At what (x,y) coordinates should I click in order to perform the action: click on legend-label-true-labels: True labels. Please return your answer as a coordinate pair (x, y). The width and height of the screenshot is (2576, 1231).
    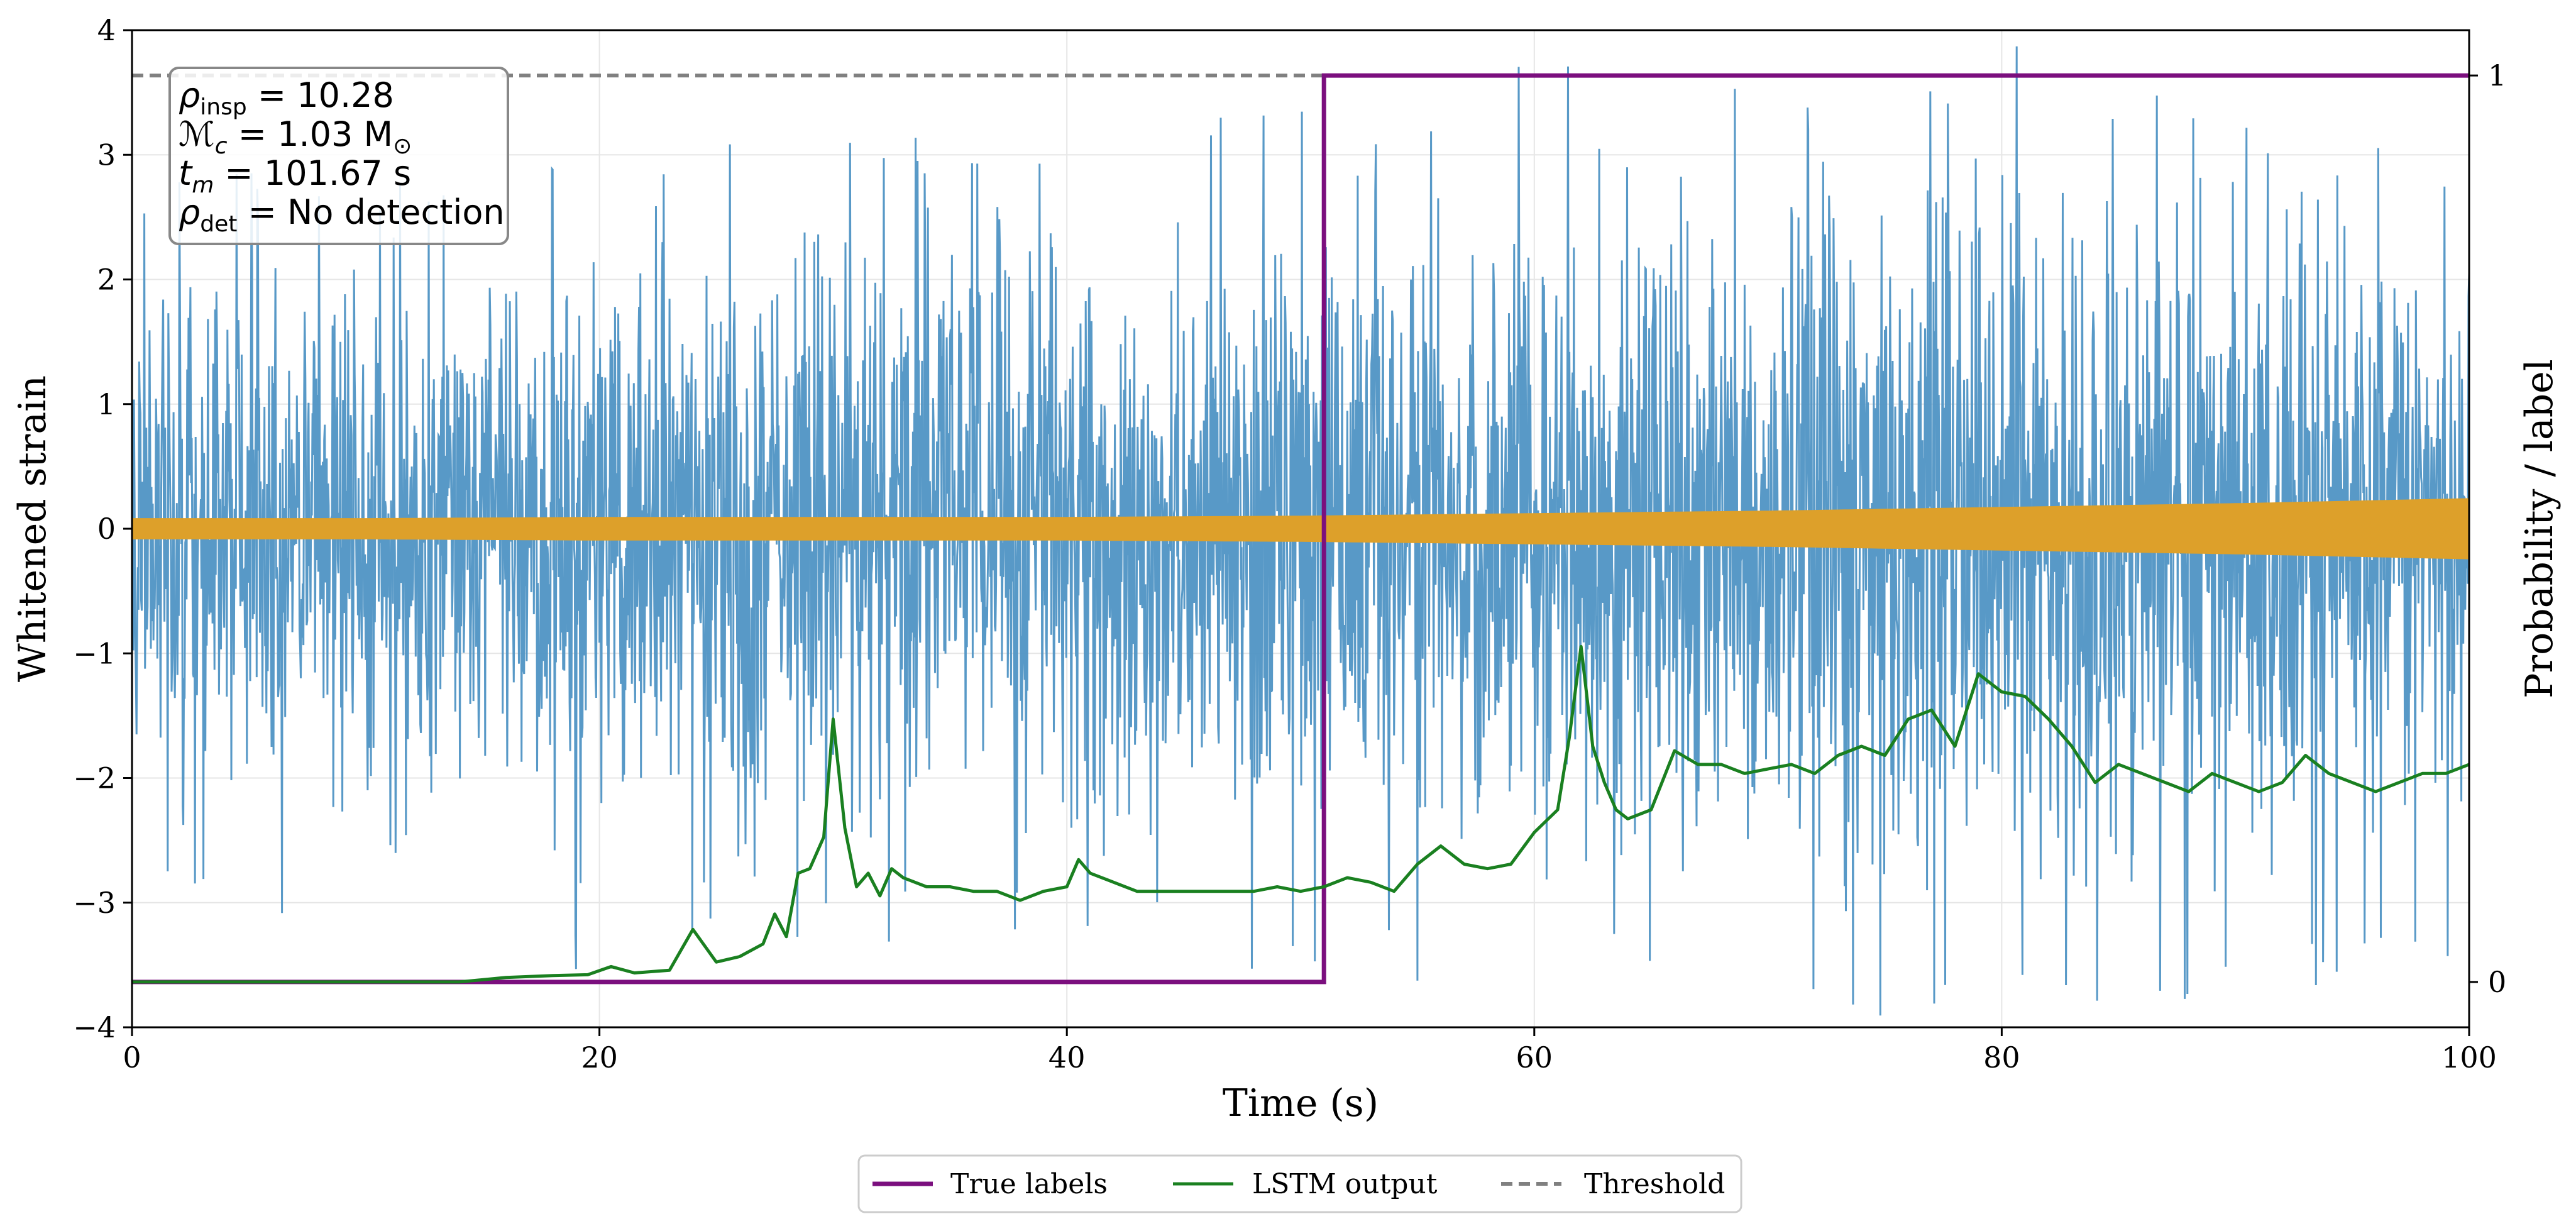
    Looking at the image, I should click on (1029, 1184).